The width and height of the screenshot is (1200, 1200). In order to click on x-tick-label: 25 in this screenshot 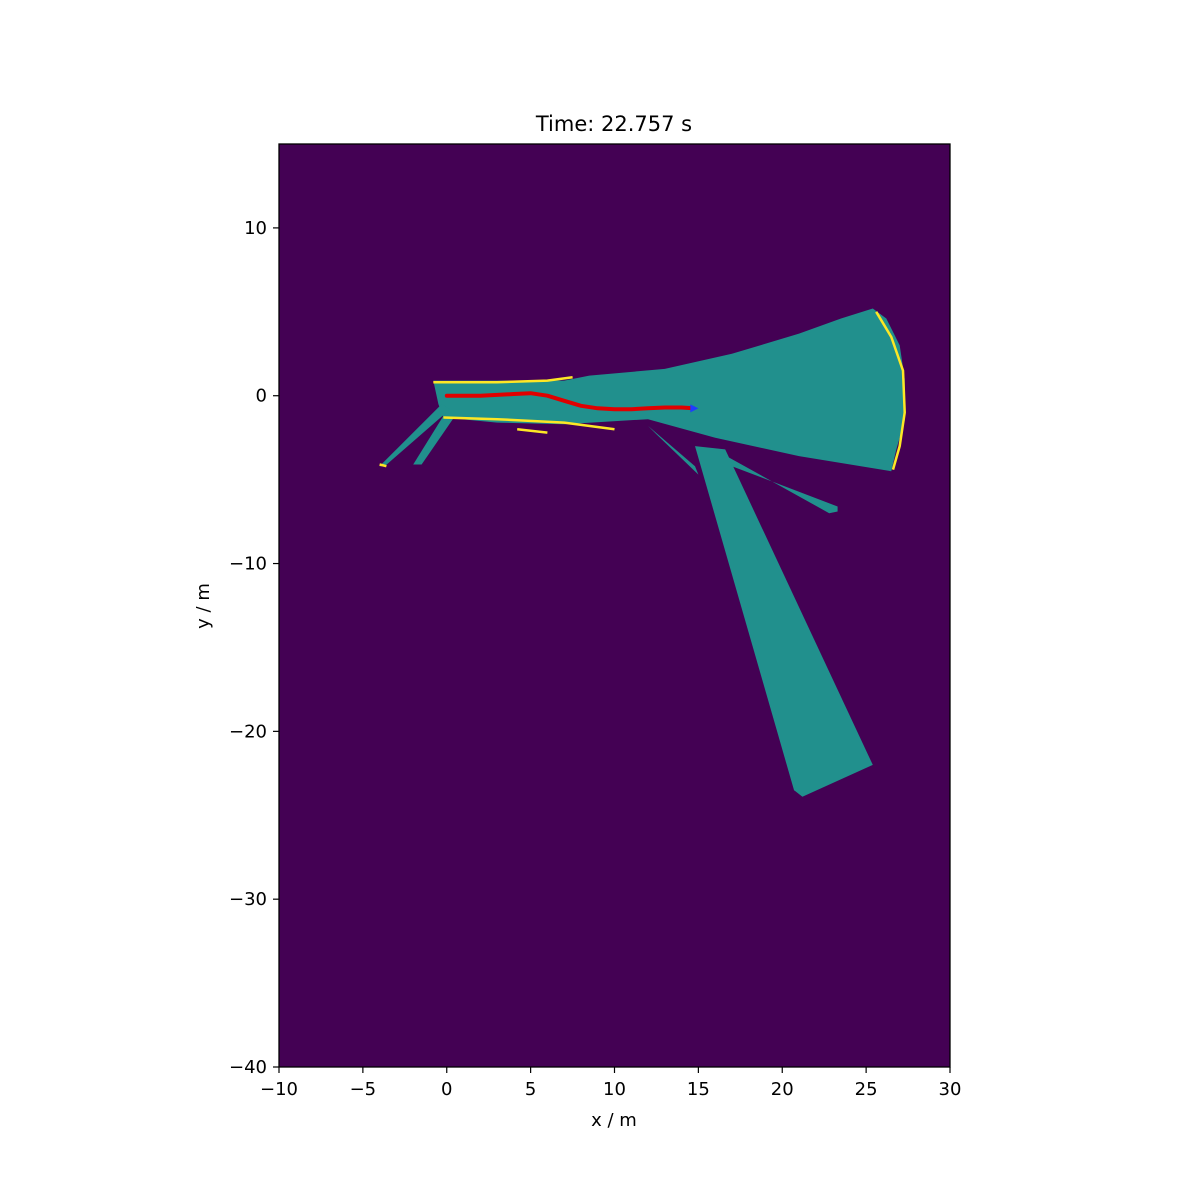, I will do `click(866, 1089)`.